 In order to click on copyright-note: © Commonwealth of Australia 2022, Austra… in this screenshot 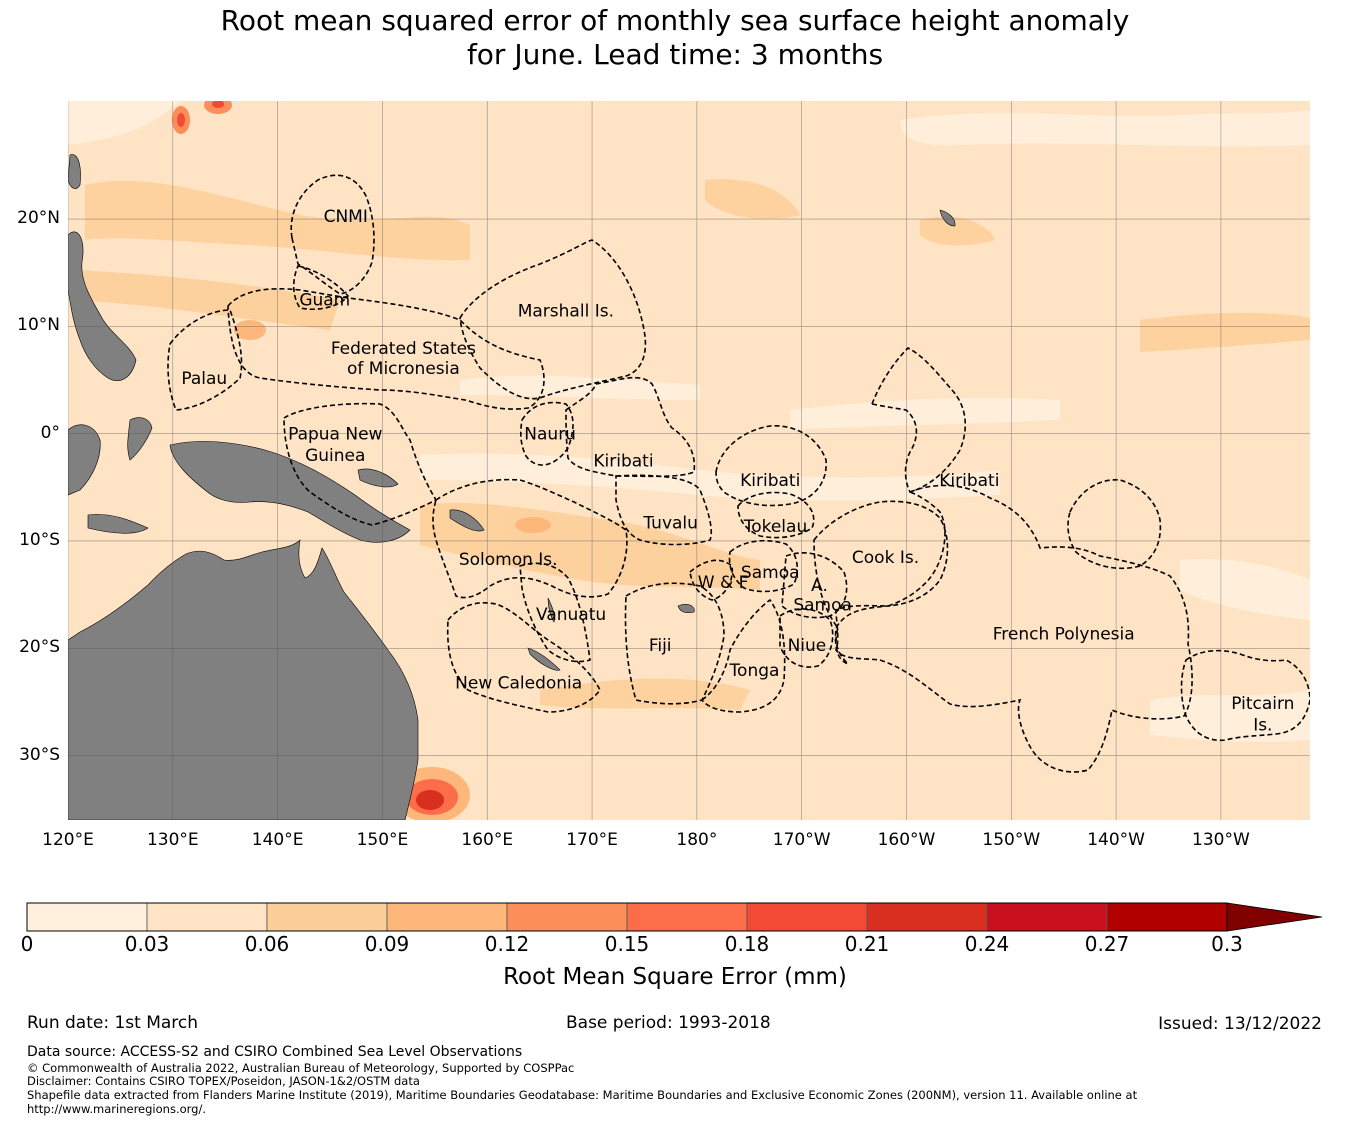, I will do `click(301, 1068)`.